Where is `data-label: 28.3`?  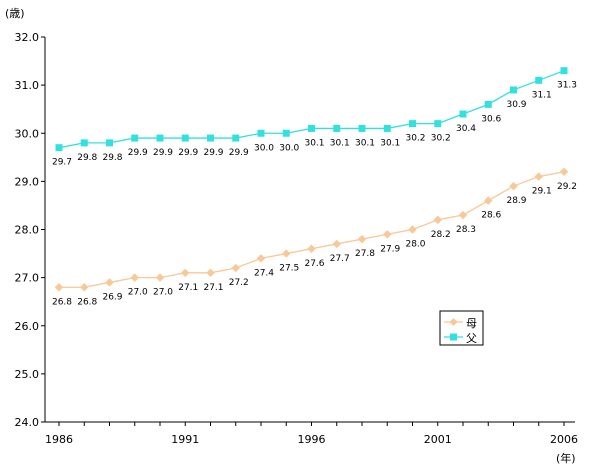 data-label: 28.3 is located at coordinates (466, 230).